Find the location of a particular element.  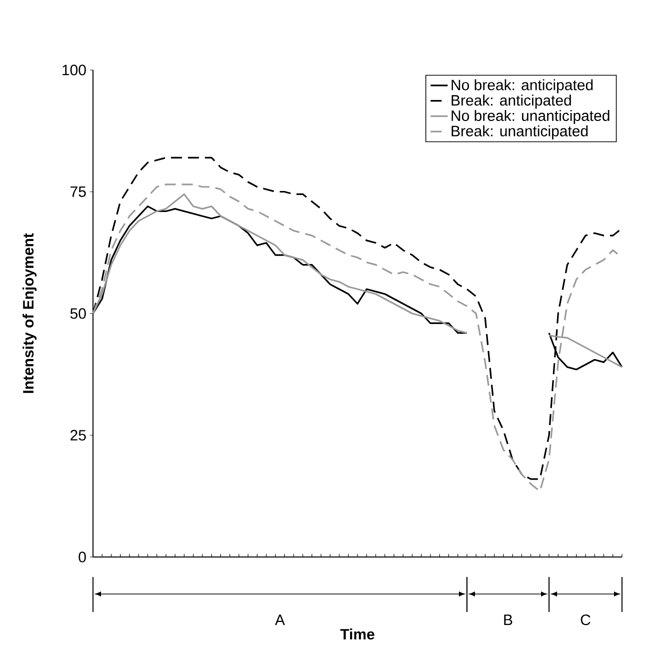

text: A is located at coordinates (280, 619).